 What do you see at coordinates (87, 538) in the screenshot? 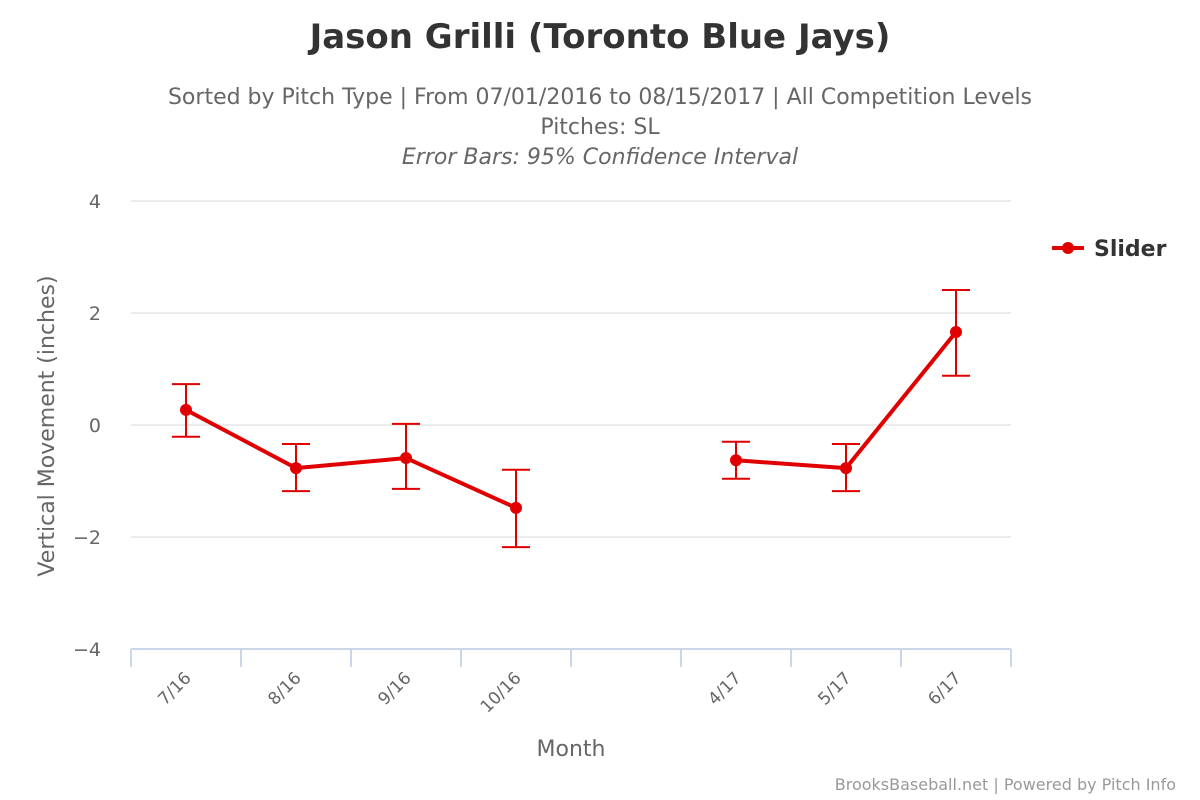
I see `y-tick-label: −2` at bounding box center [87, 538].